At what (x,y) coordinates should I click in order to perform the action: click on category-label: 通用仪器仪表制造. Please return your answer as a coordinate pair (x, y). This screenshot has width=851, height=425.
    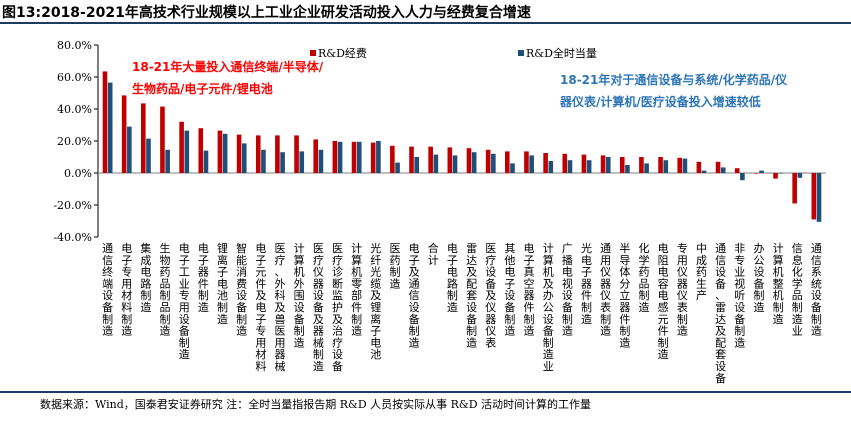
    Looking at the image, I should click on (605, 290).